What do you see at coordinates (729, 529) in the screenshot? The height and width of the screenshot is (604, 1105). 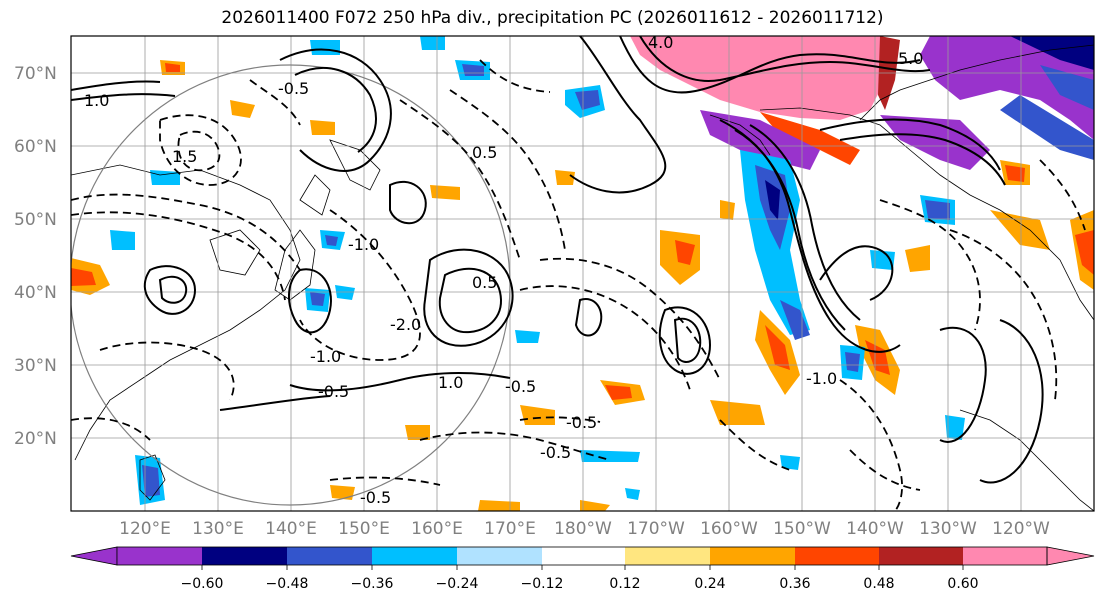 I see `lon-label: 160°W` at bounding box center [729, 529].